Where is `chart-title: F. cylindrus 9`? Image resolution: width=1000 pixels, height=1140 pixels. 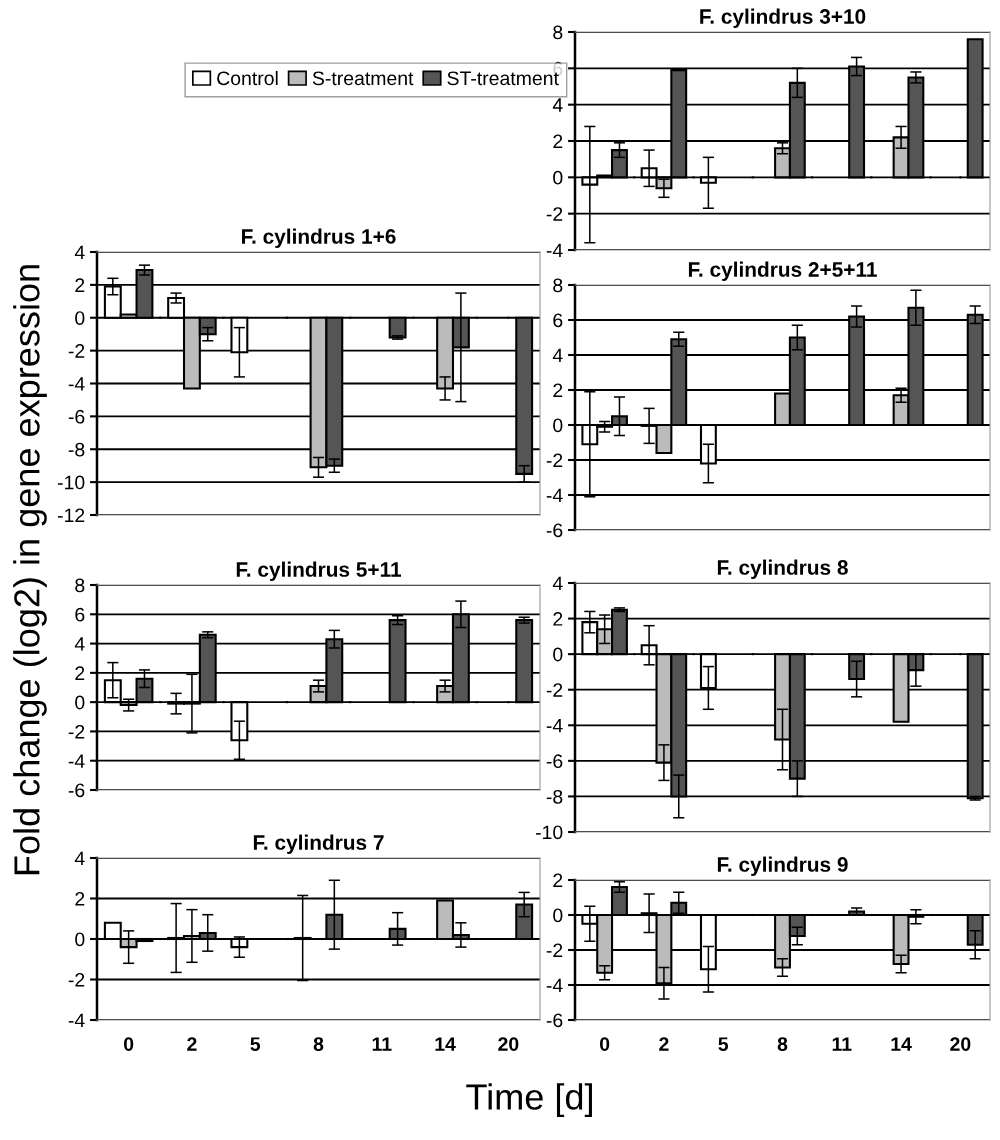
chart-title: F. cylindrus 9 is located at coordinates (782, 866).